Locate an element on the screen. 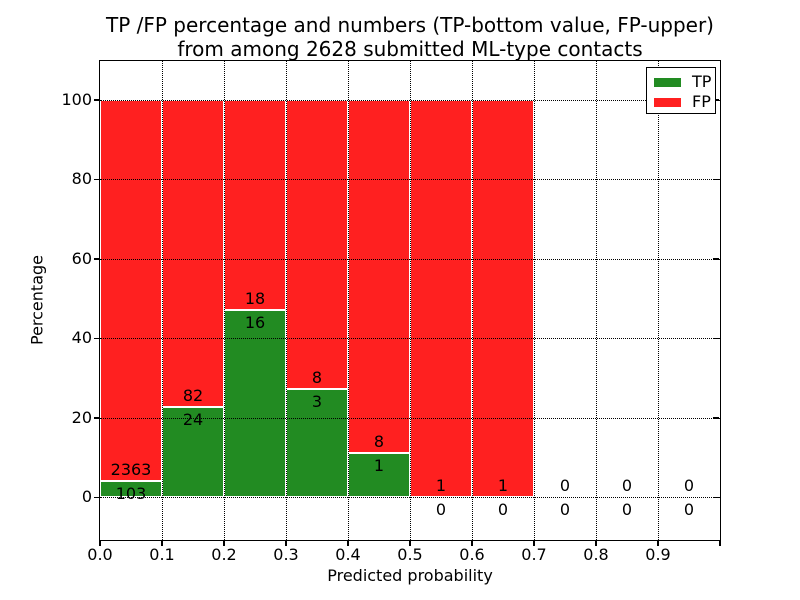 This screenshot has height=600, width=800. tp-count-label: 3 is located at coordinates (317, 401).